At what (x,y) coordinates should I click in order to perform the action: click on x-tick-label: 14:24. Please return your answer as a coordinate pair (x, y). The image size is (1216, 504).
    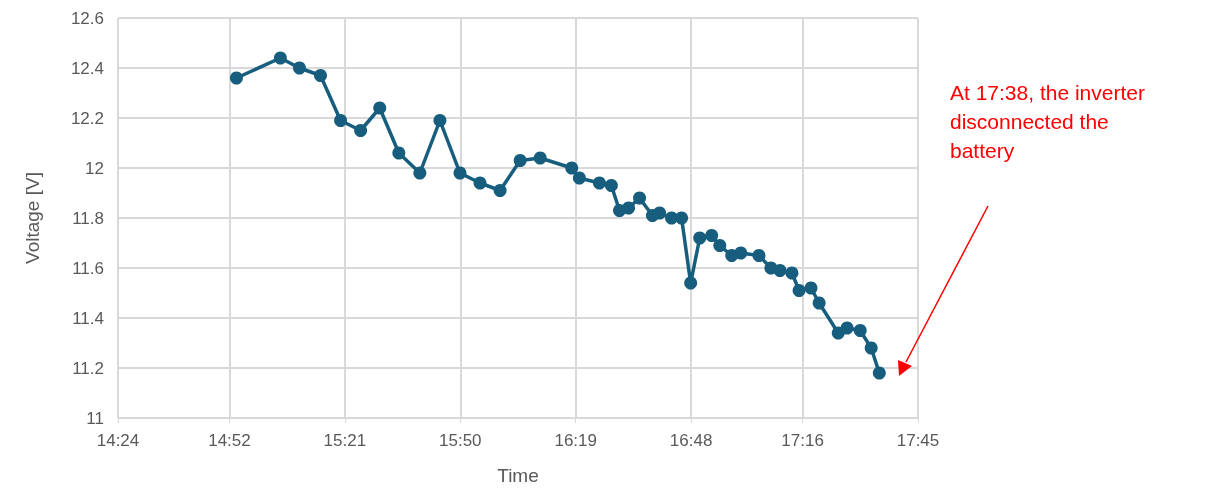
    Looking at the image, I should click on (118, 440).